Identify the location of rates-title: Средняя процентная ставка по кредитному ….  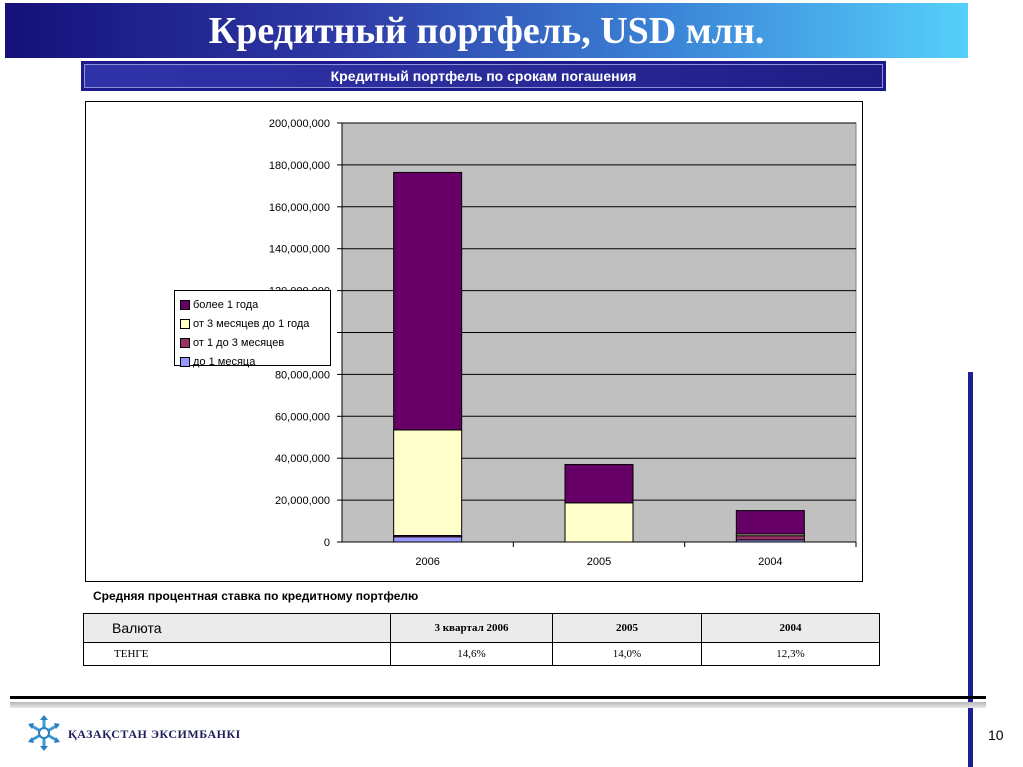
(256, 596).